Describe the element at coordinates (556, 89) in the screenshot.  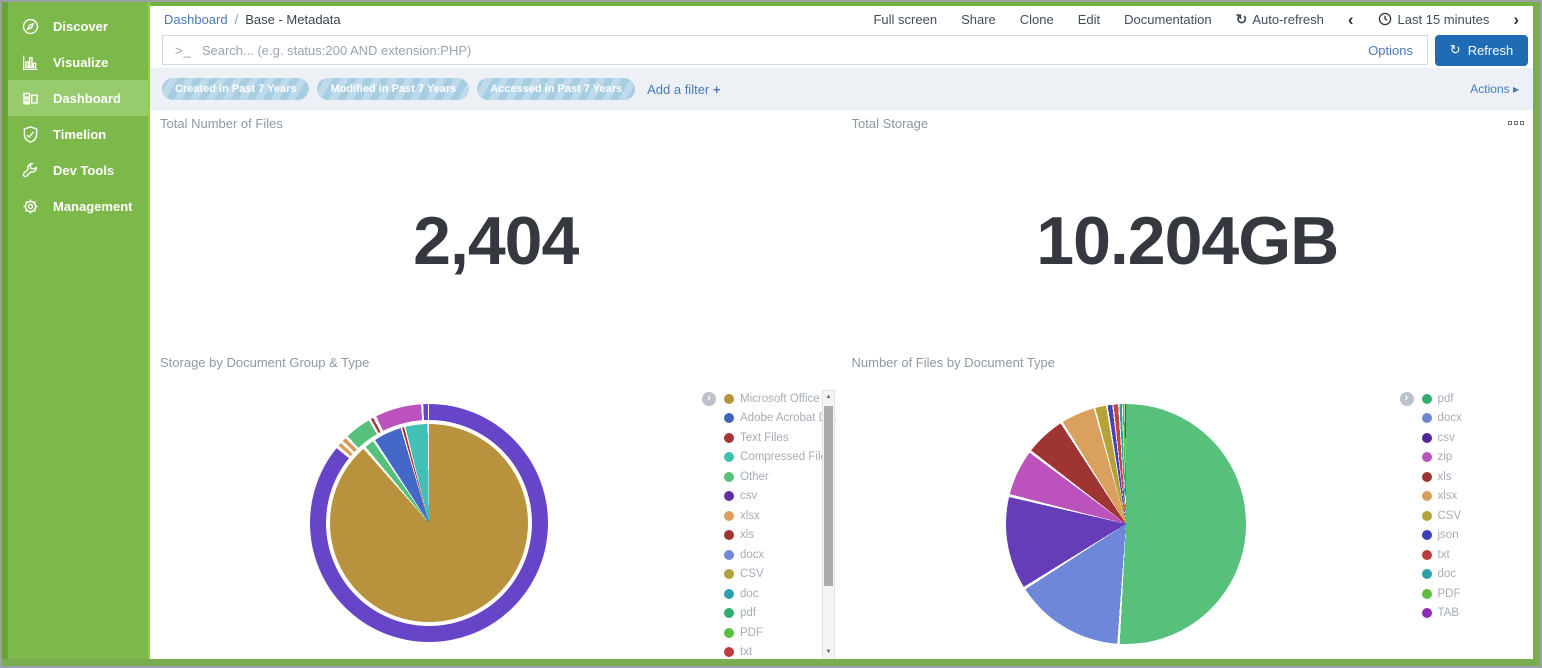
I see `filter-pill: Accessed in Past 7 Years` at that location.